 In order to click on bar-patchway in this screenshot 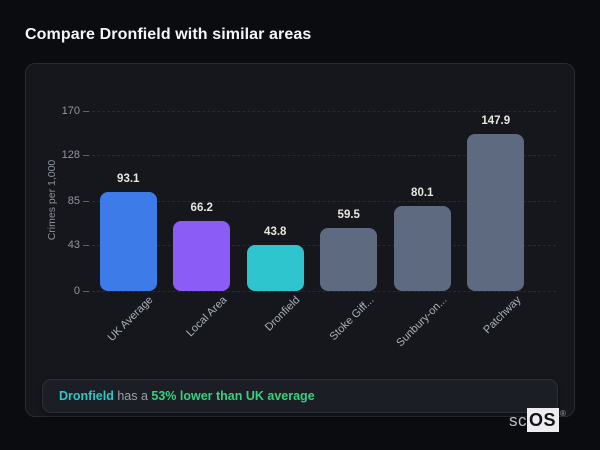, I will do `click(496, 212)`.